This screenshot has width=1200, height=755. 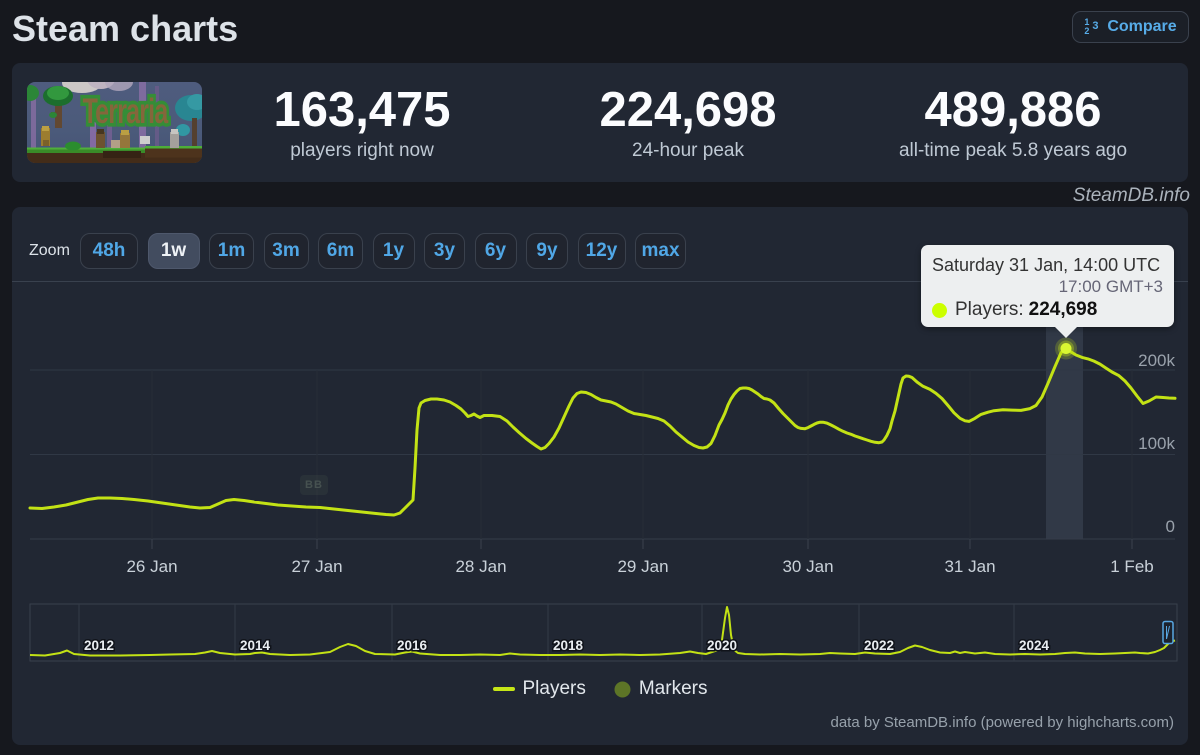 I want to click on svg-text: 2012, so click(x=99, y=645).